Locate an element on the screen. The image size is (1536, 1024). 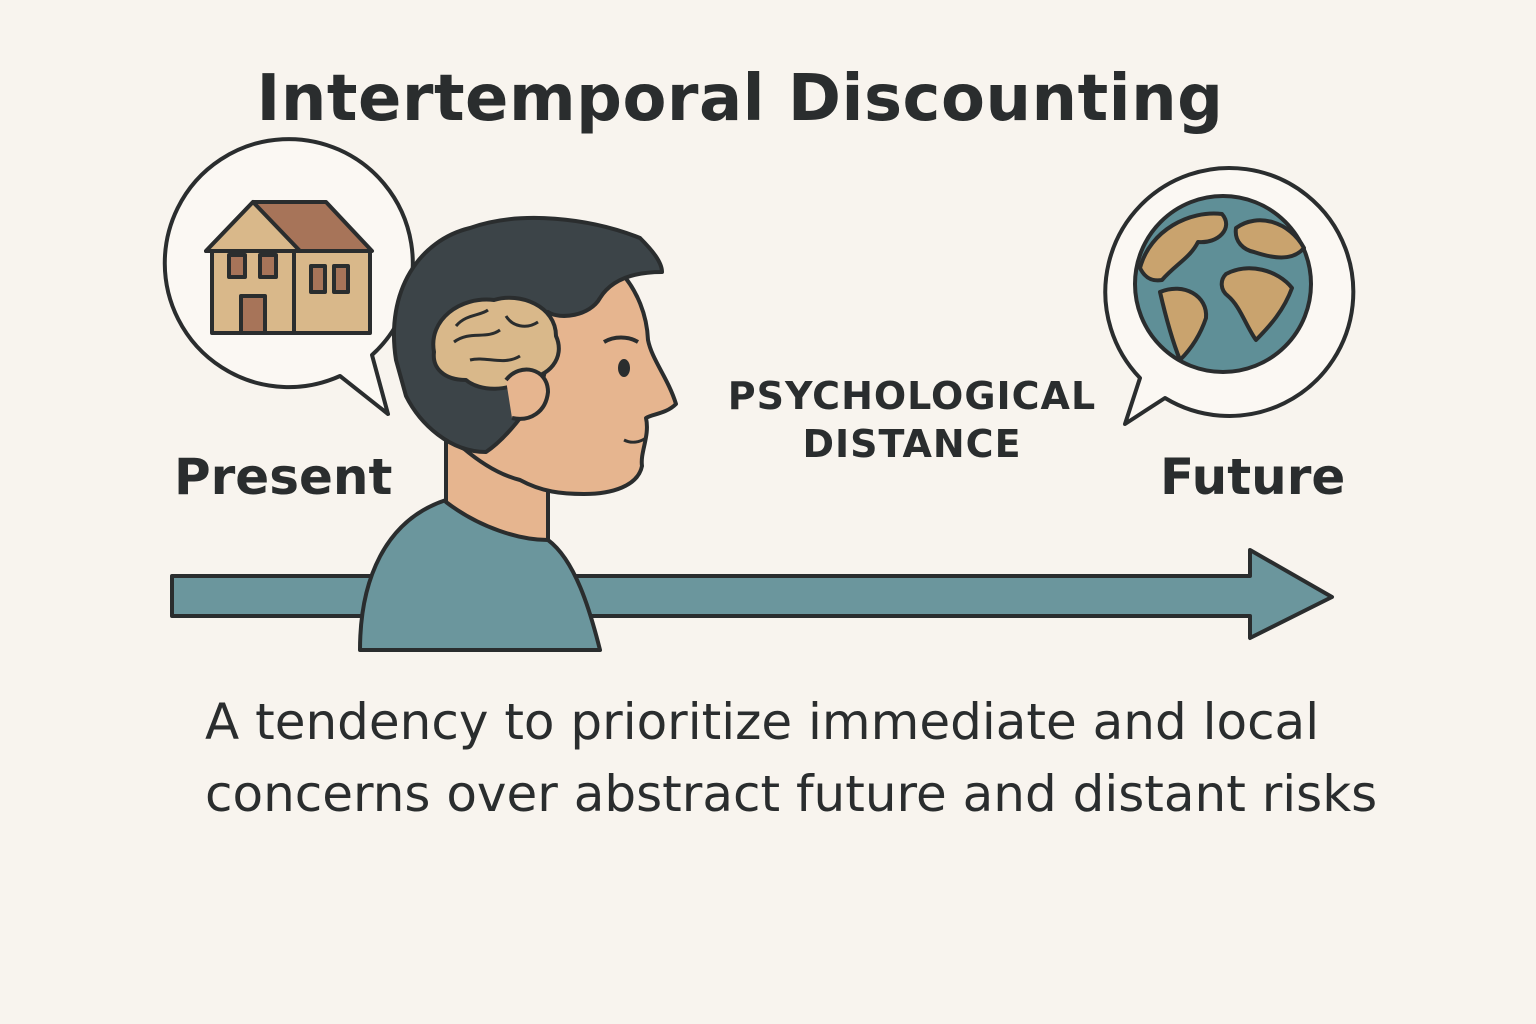
timeline-arrow is located at coordinates (752, 594).